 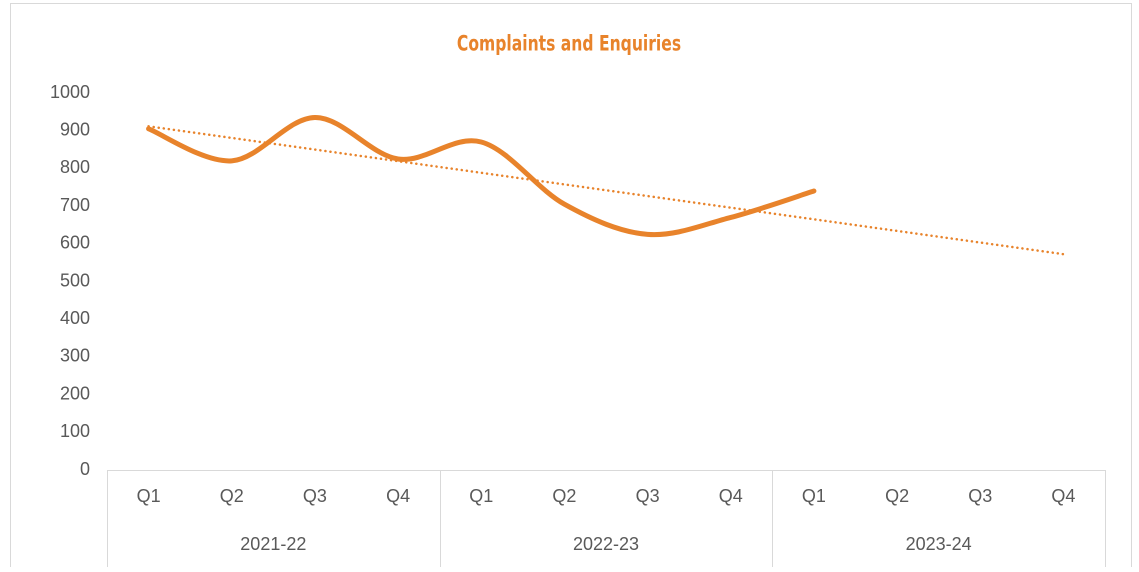 What do you see at coordinates (70, 92) in the screenshot?
I see `y-tick-label: 1000` at bounding box center [70, 92].